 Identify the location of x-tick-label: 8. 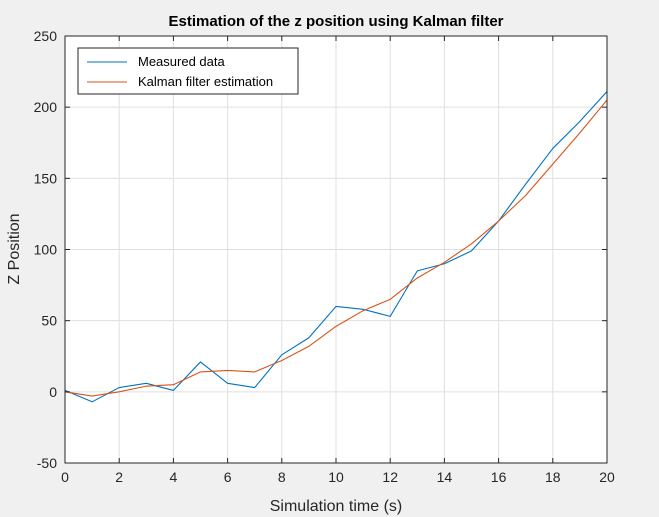
(282, 477).